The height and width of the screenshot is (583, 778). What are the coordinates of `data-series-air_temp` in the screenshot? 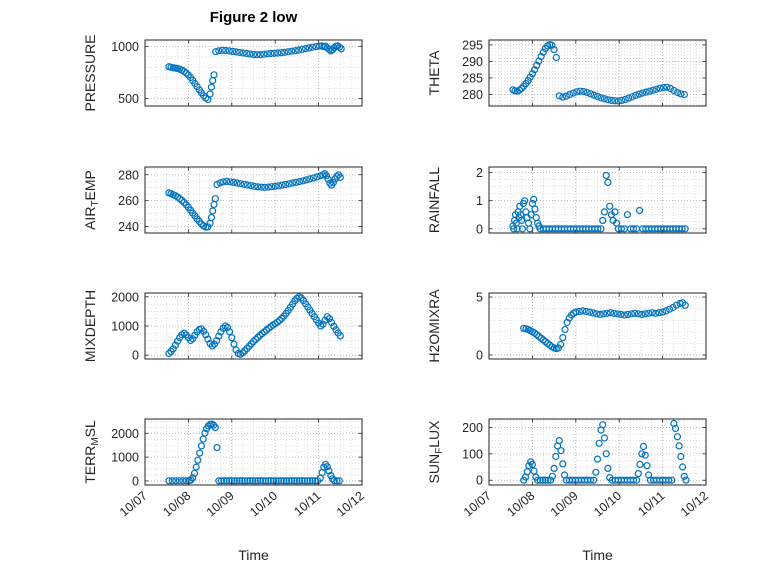 It's located at (254, 200).